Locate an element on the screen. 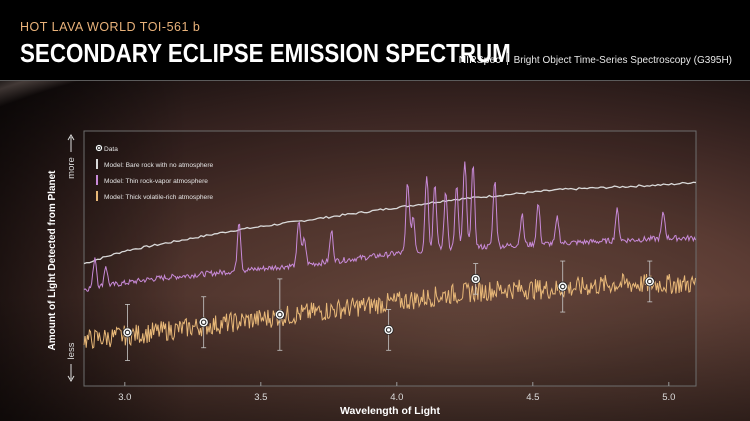 This screenshot has height=421, width=750. page-subtitle: HOT LAVA WORLD TOI-561 b is located at coordinates (110, 27).